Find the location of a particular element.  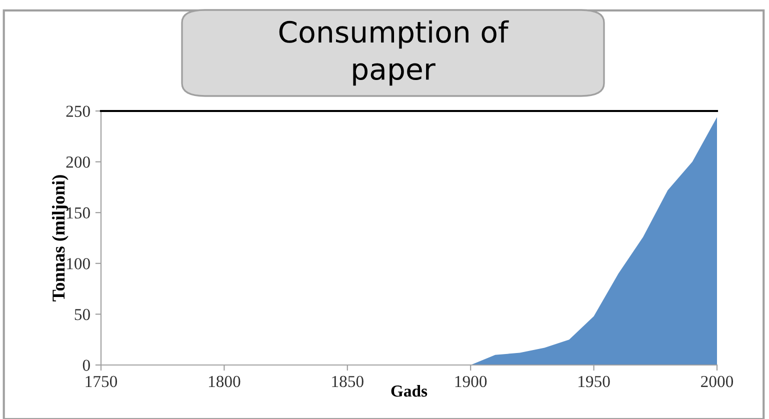

x-tick-label: 1800 is located at coordinates (224, 382).